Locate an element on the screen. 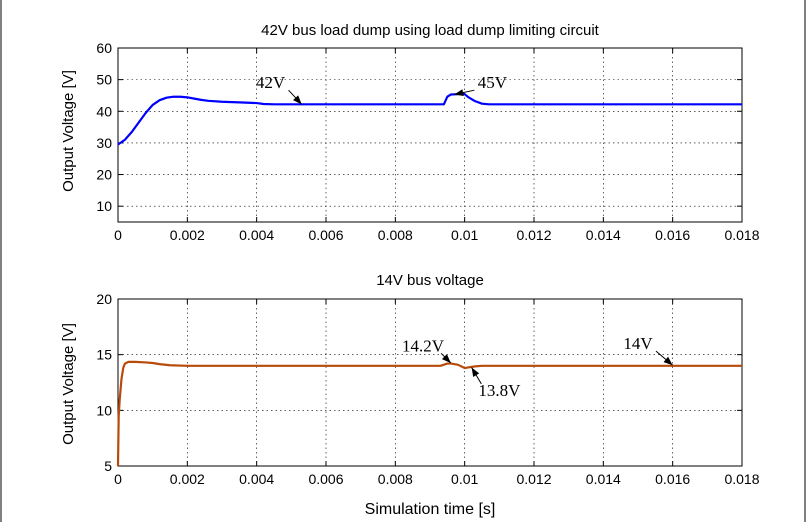 This screenshot has height=522, width=807. top-y-axis-label: Output Voltage [V] is located at coordinates (68, 131).